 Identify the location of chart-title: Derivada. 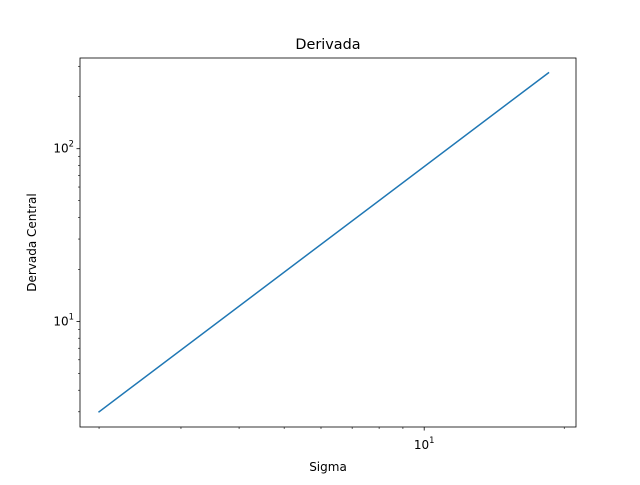
(327, 45).